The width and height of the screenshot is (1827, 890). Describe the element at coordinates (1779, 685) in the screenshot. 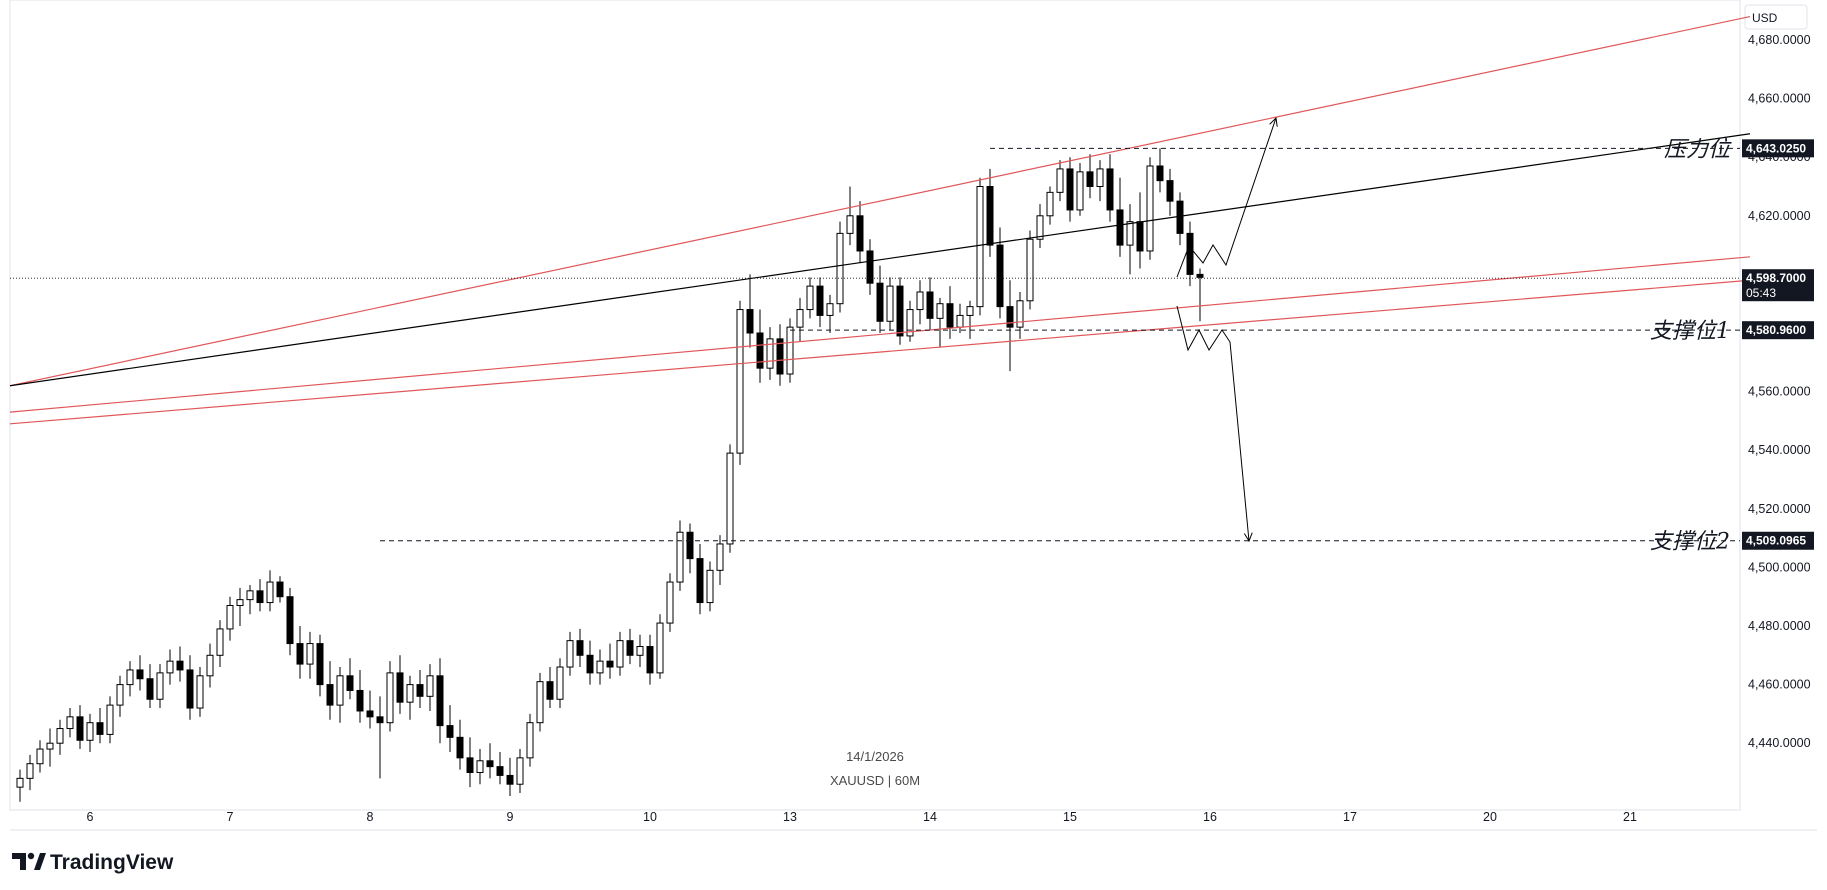

I see `price-tick-label: 4,460.0000` at that location.